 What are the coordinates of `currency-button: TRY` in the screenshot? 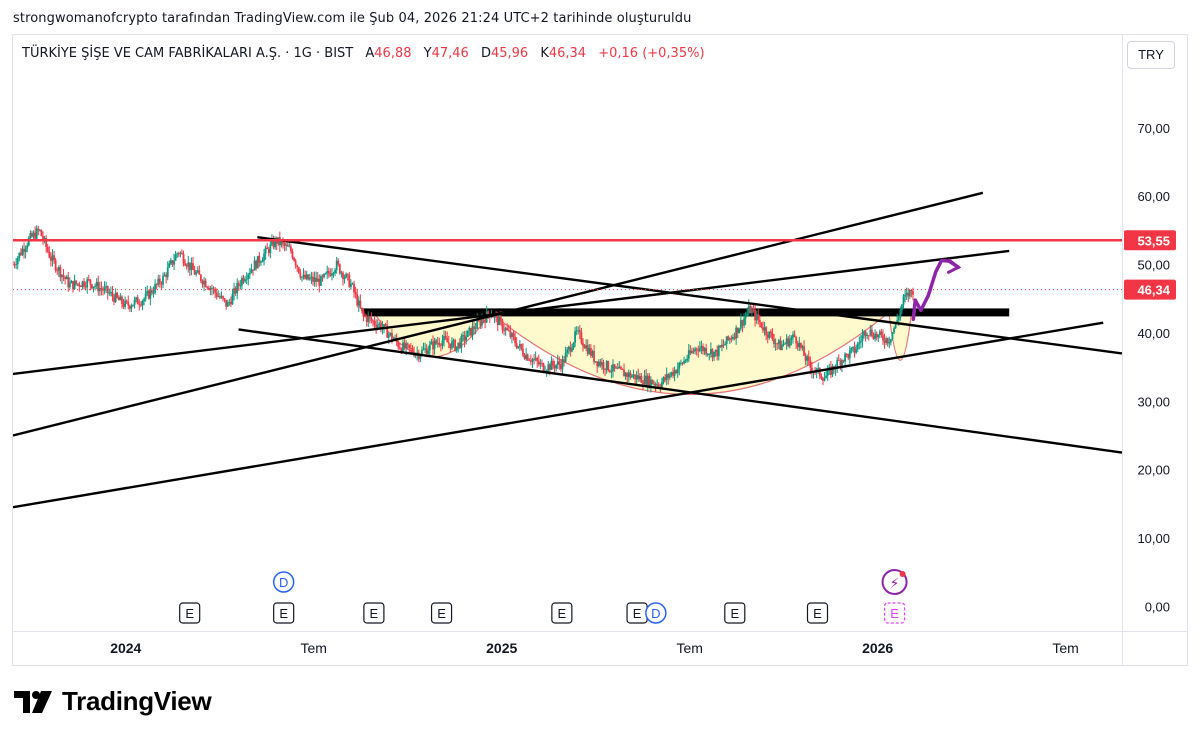 It's located at (1151, 55).